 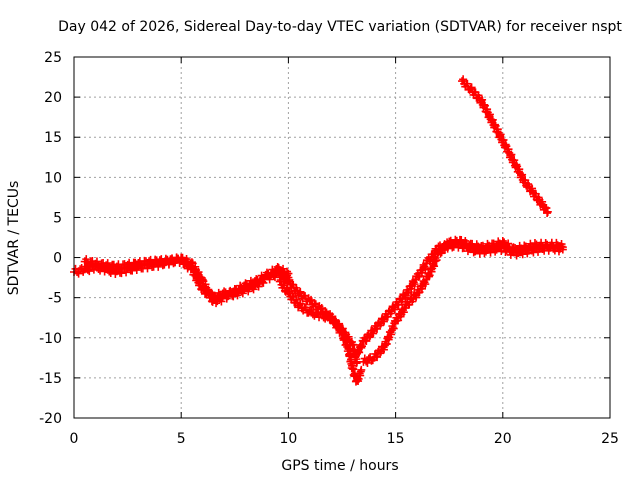 What do you see at coordinates (53, 98) in the screenshot?
I see `y-tick-label: 20` at bounding box center [53, 98].